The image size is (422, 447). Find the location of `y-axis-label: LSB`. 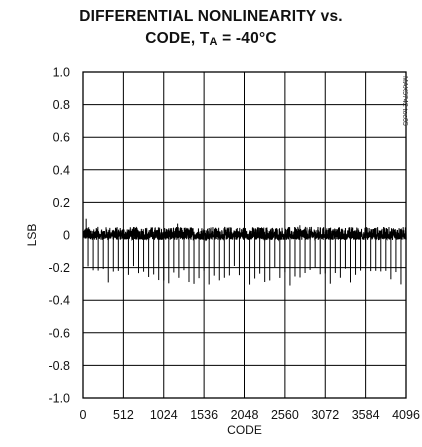

y-axis-label: LSB is located at coordinates (32, 235).